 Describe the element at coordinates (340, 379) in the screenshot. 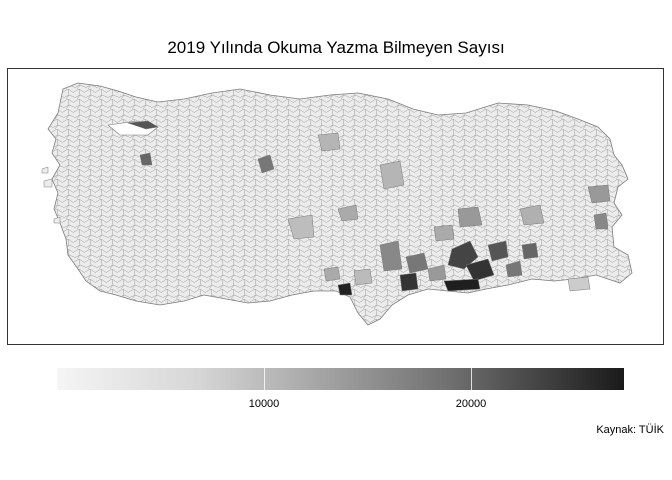

I see `legend-colorbar` at that location.